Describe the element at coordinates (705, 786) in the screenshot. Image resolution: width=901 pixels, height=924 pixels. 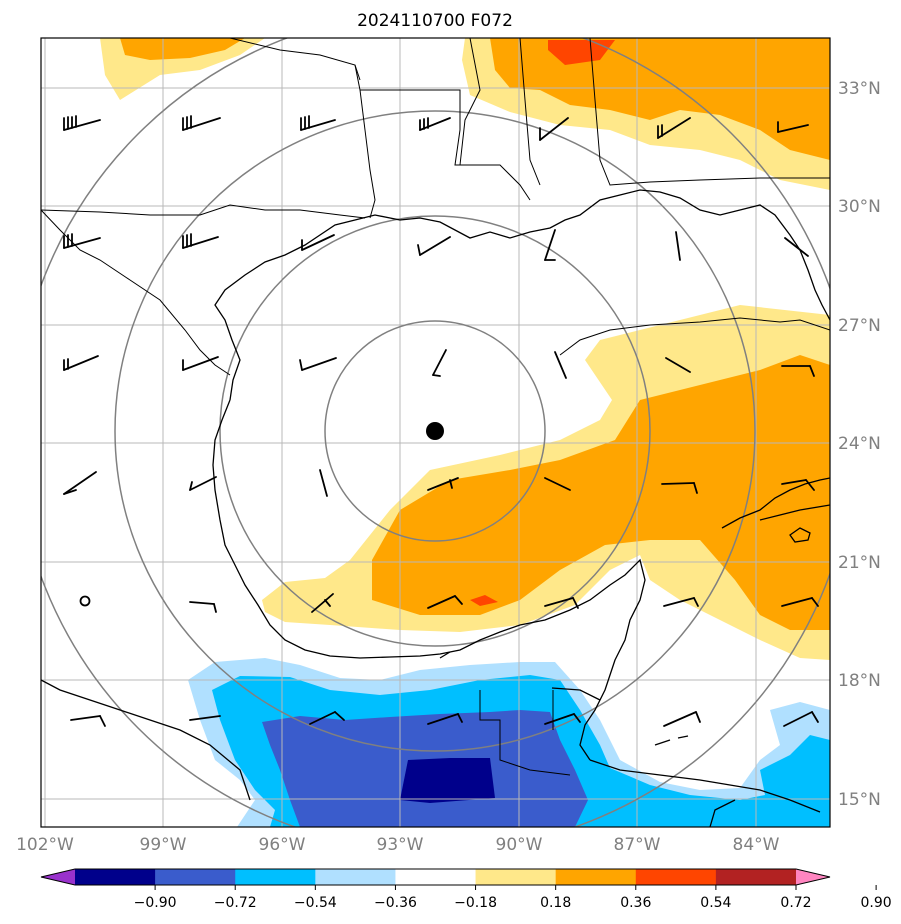
I see `central-america-coastline` at that location.